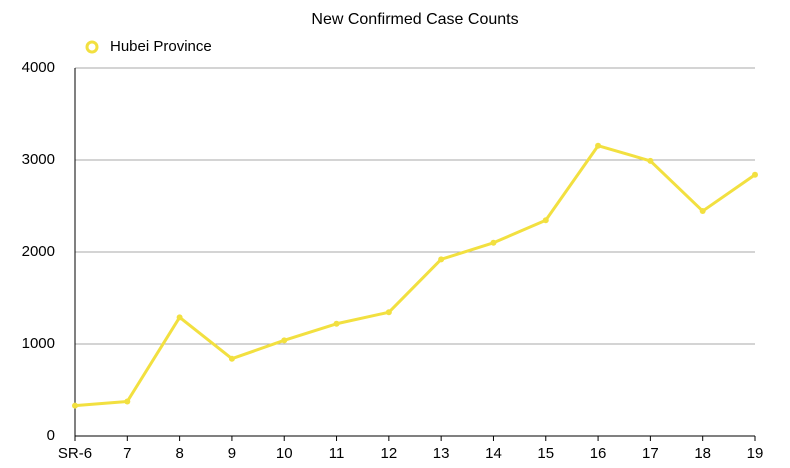 The height and width of the screenshot is (468, 790). What do you see at coordinates (389, 453) in the screenshot?
I see `x-tick-label: 12` at bounding box center [389, 453].